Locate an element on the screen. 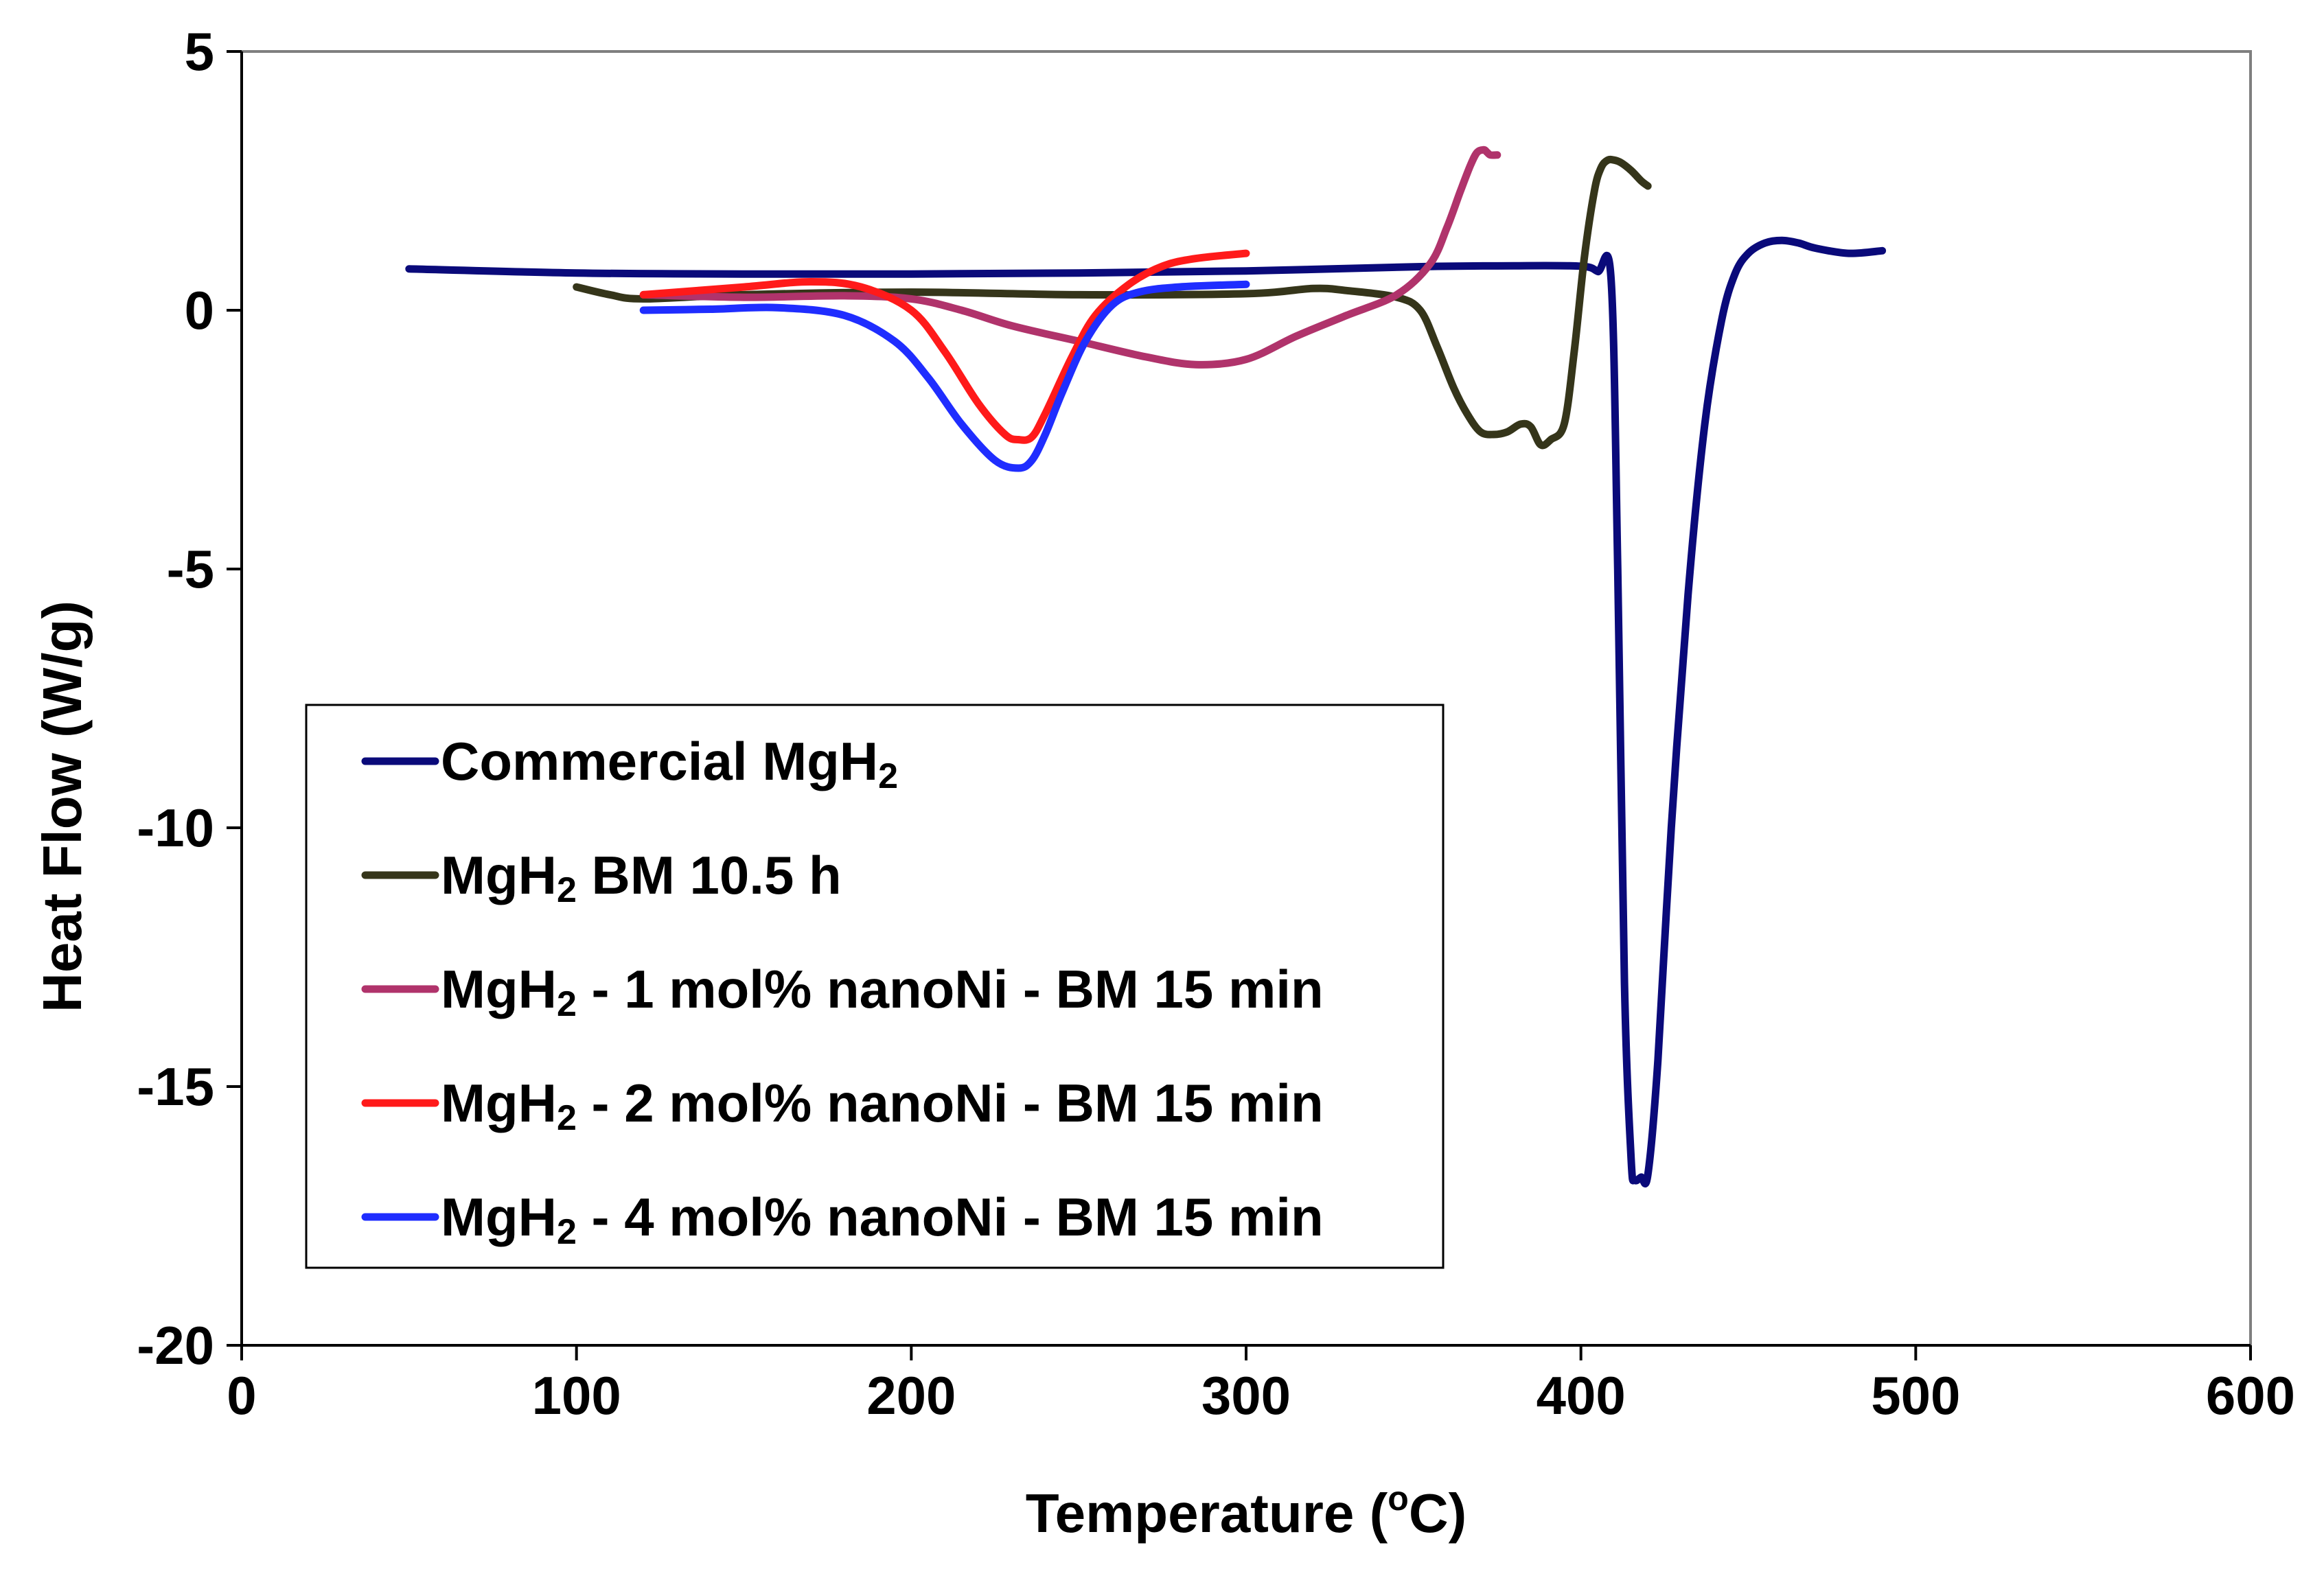  y-tick-label: 5 is located at coordinates (199, 51).